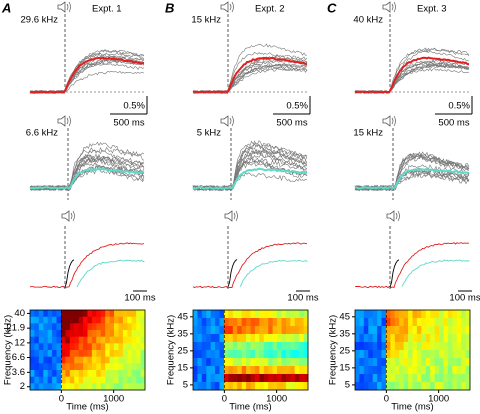 Image resolution: width=480 pixels, height=414 pixels. What do you see at coordinates (412, 75) in the screenshot?
I see `mean-trace` at bounding box center [412, 75].